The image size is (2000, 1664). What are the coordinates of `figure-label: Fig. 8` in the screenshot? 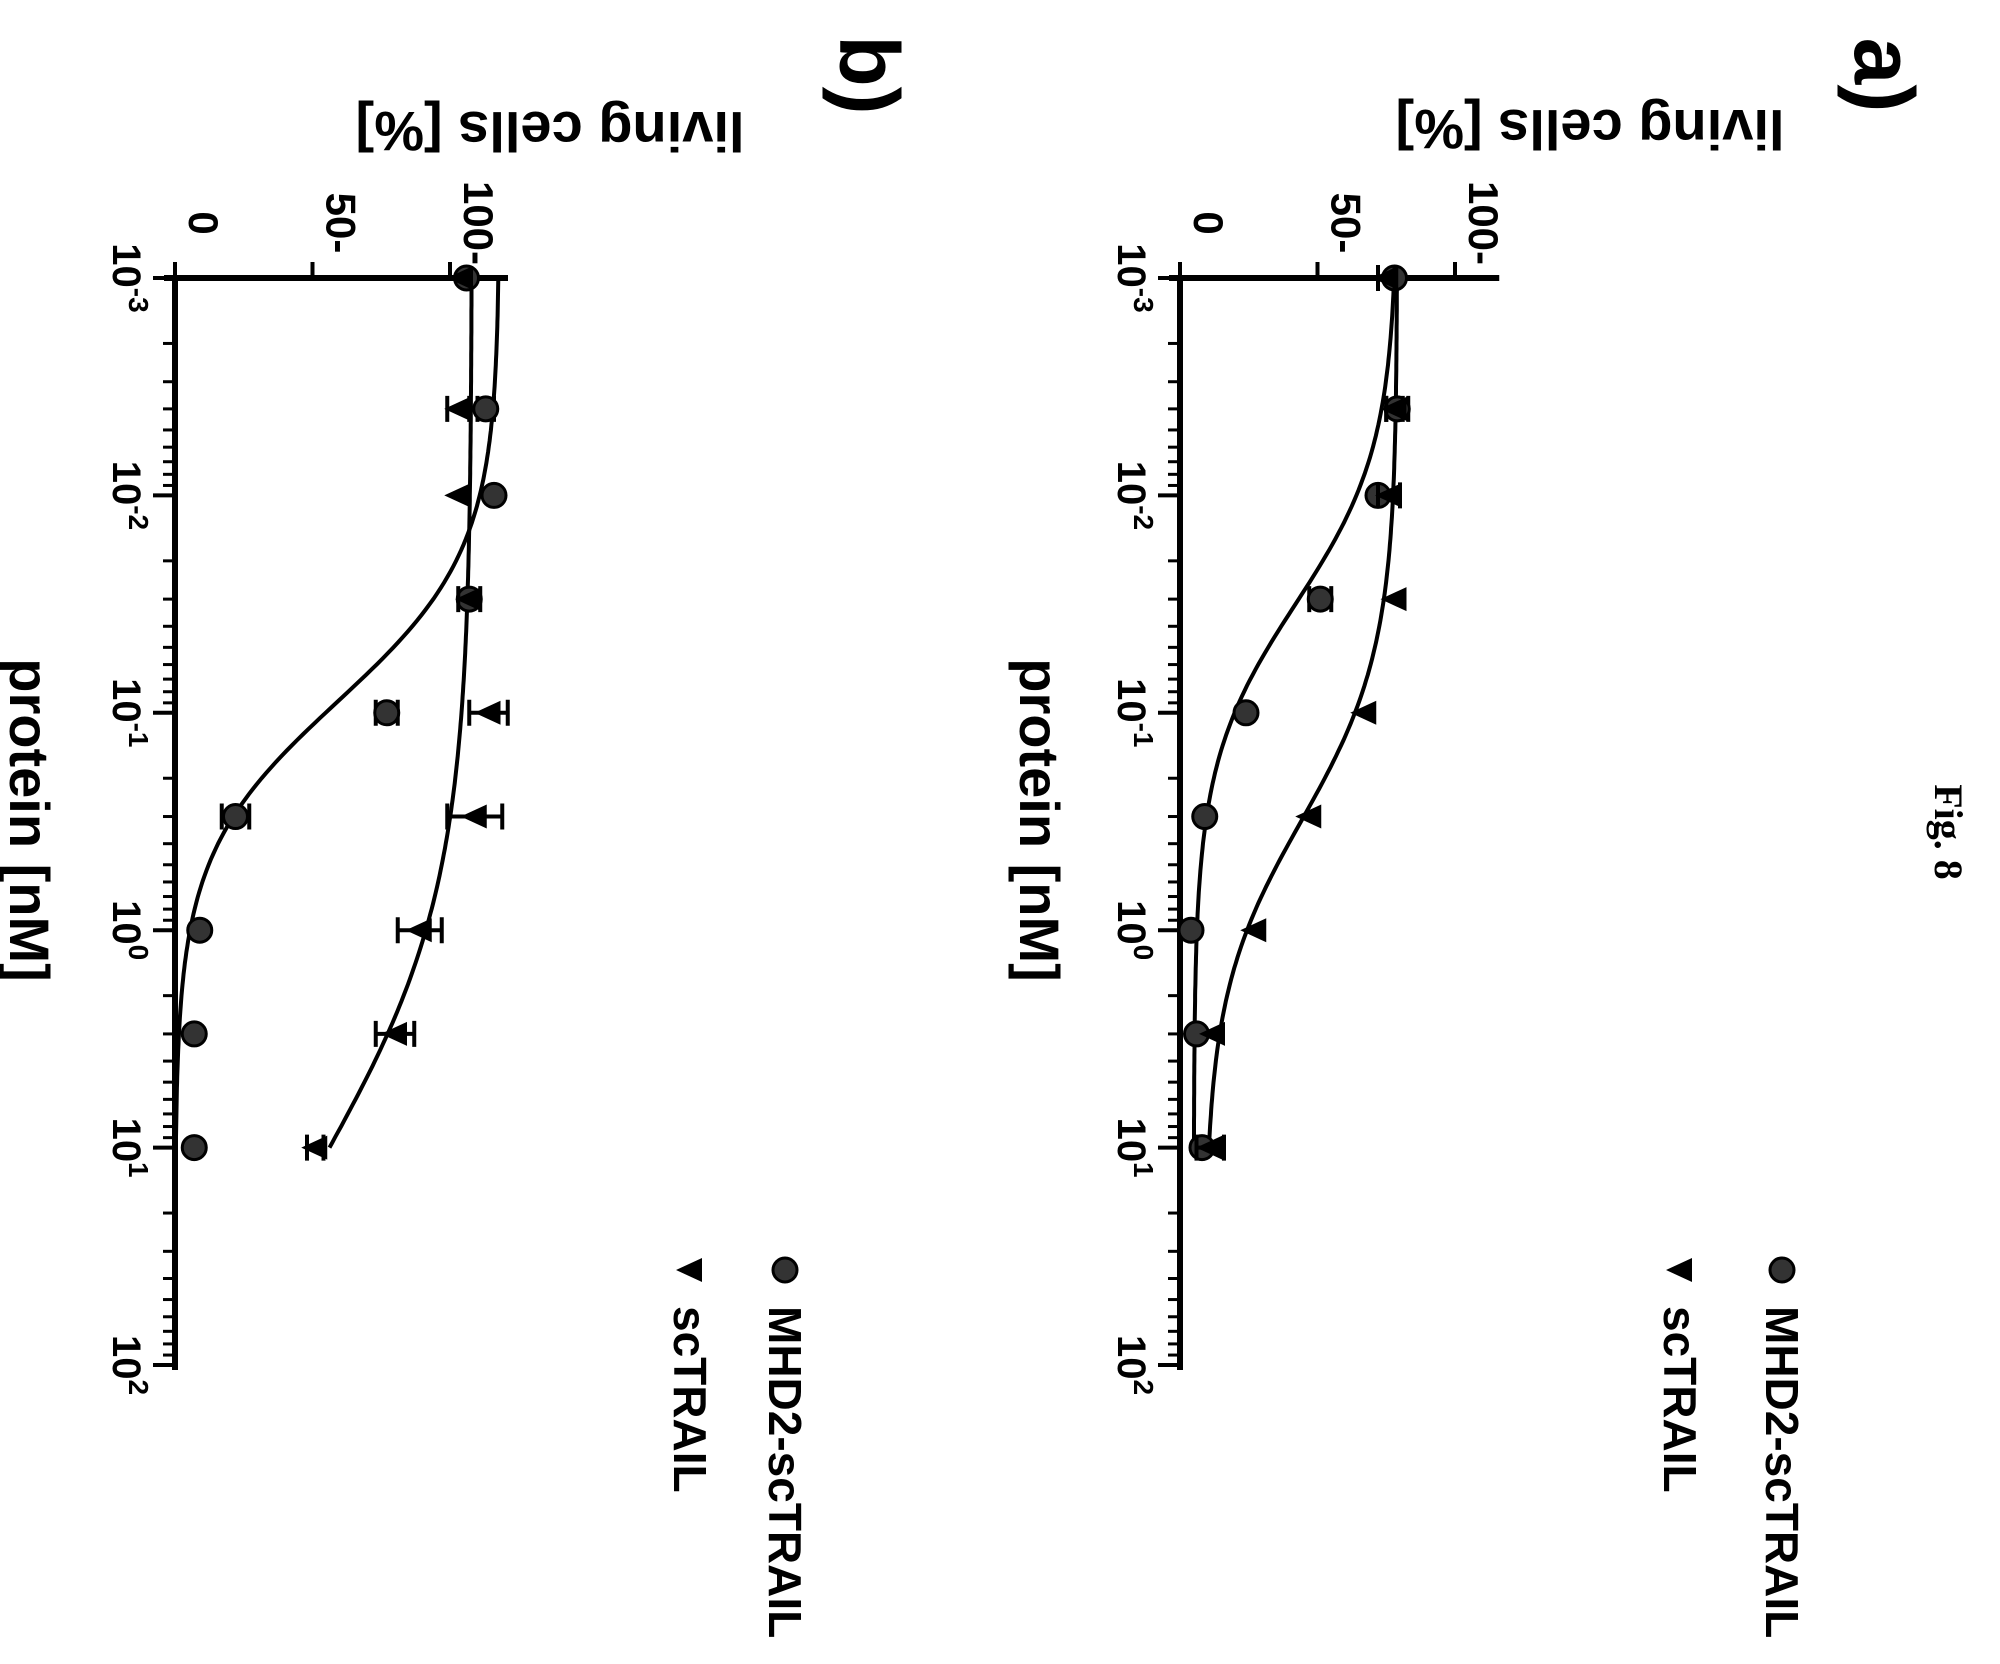 It's located at (1948, 832).